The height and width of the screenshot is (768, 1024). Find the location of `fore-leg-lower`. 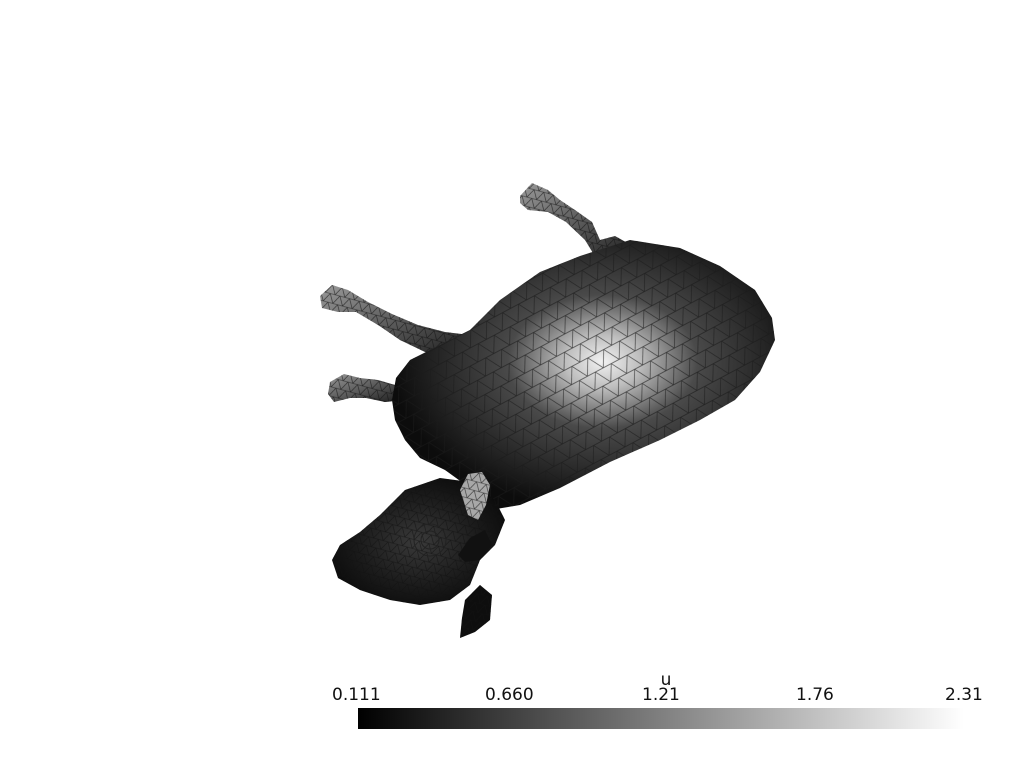

fore-leg-lower is located at coordinates (366, 388).